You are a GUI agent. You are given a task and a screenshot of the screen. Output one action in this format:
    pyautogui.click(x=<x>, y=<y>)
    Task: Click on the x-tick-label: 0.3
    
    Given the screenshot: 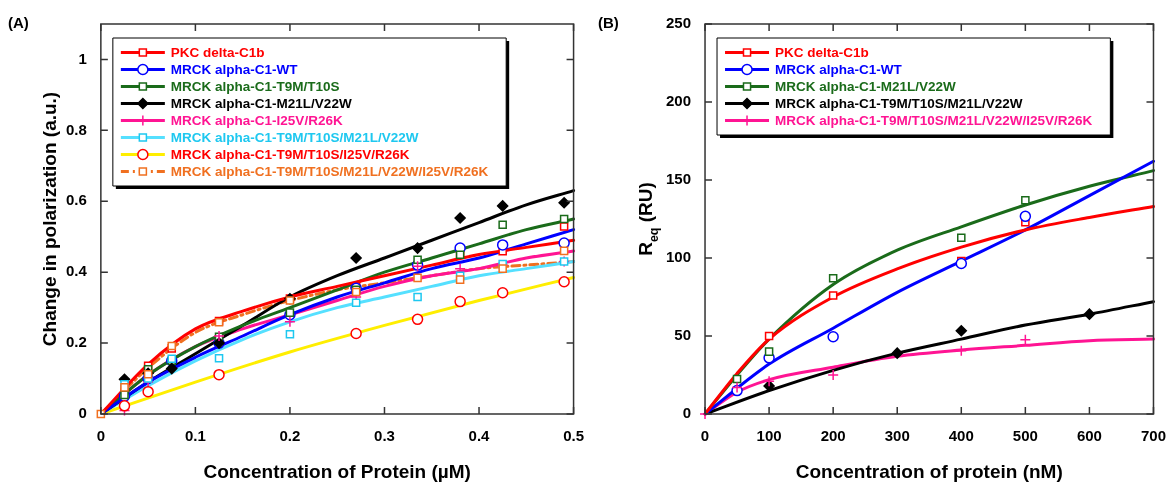 What is the action you would take?
    pyautogui.click(x=384, y=436)
    